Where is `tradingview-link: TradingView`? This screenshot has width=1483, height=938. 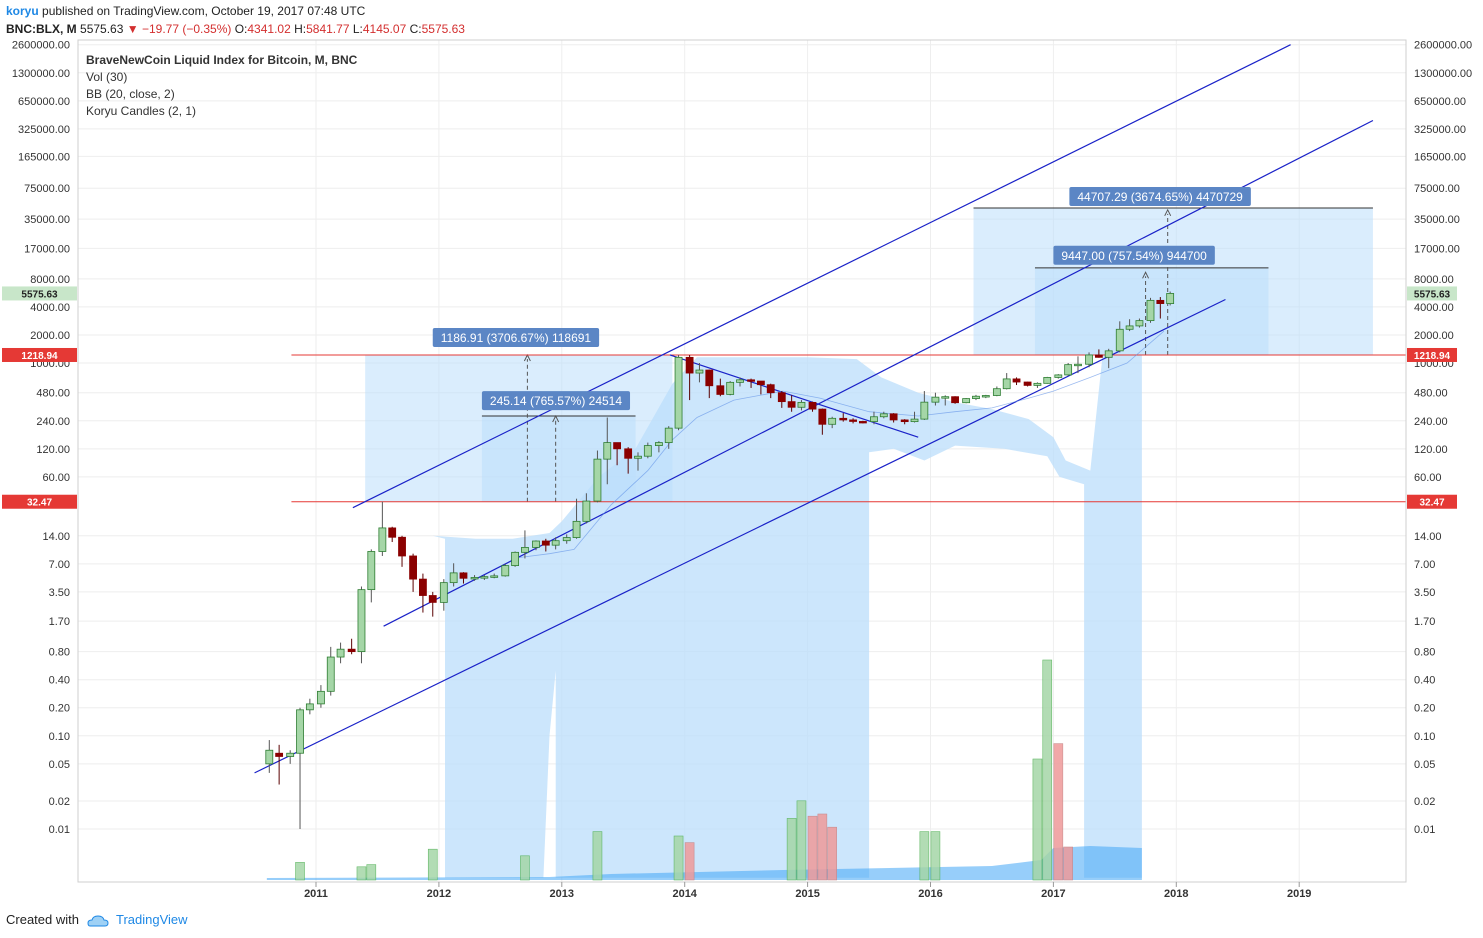
tradingview-link: TradingView is located at coordinates (152, 919).